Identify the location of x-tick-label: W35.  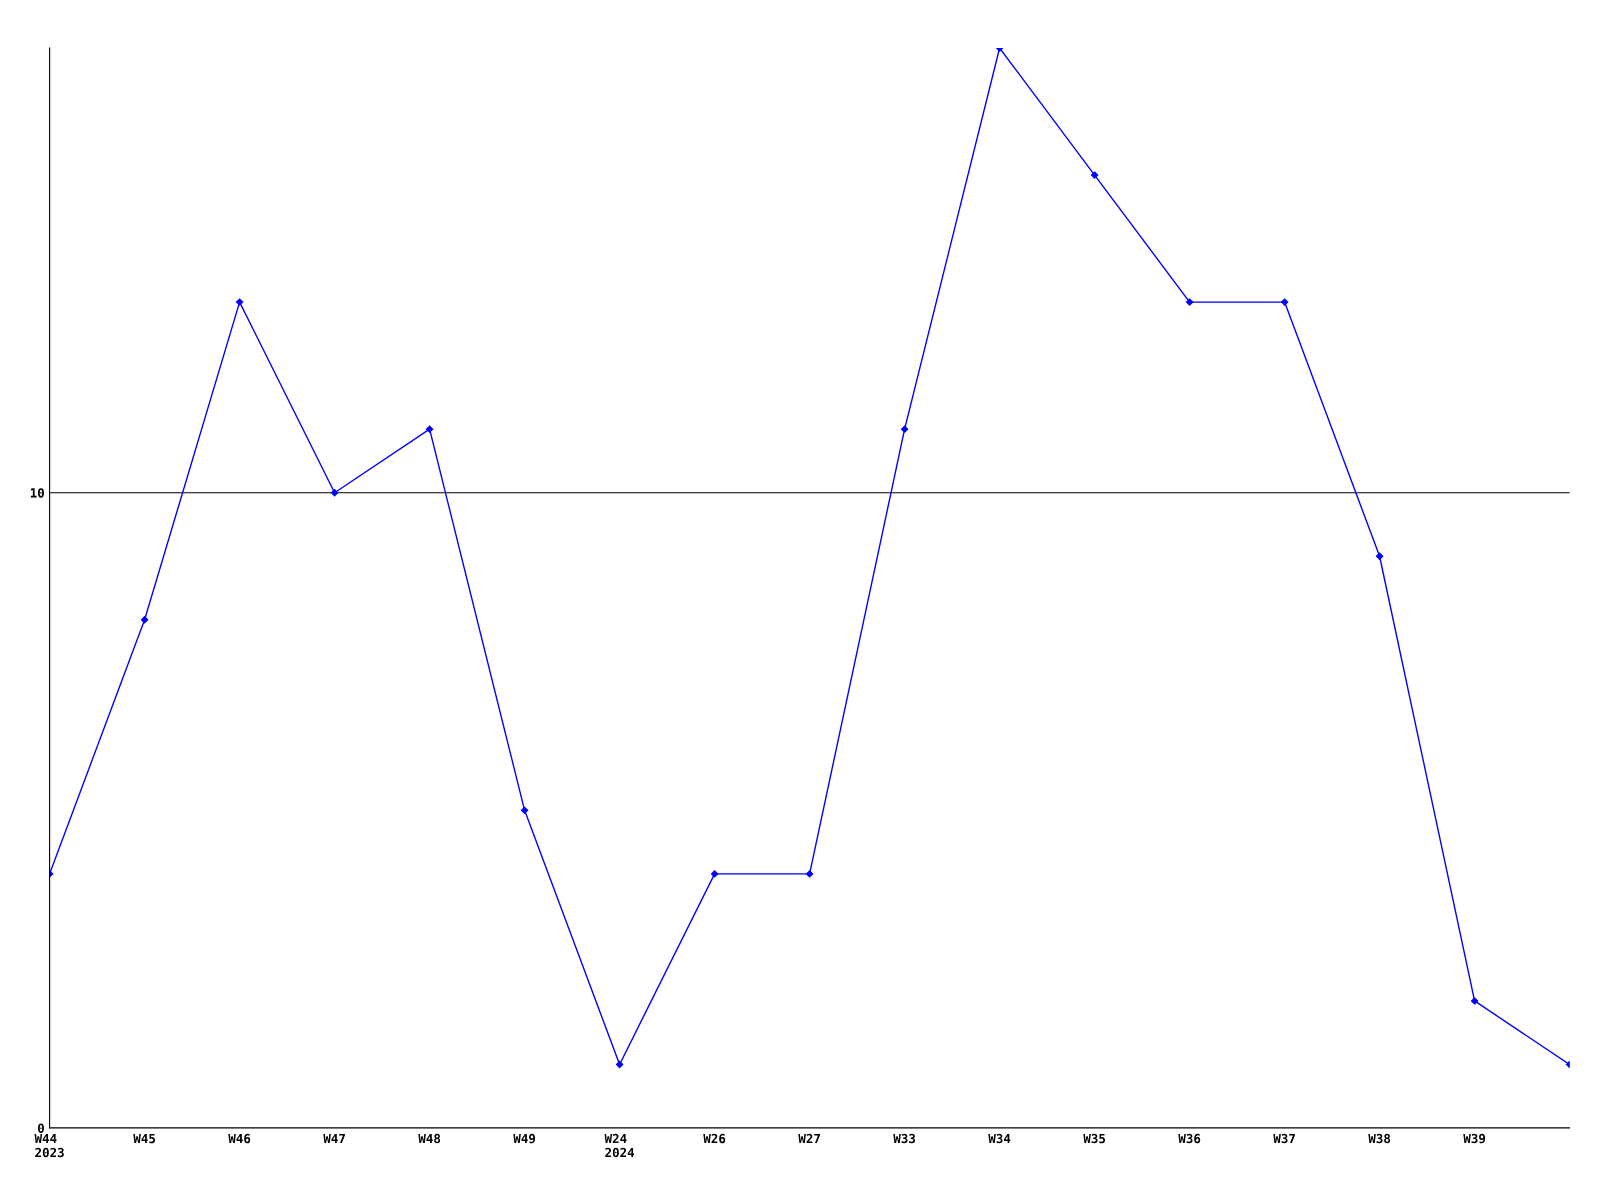
(1094, 1138).